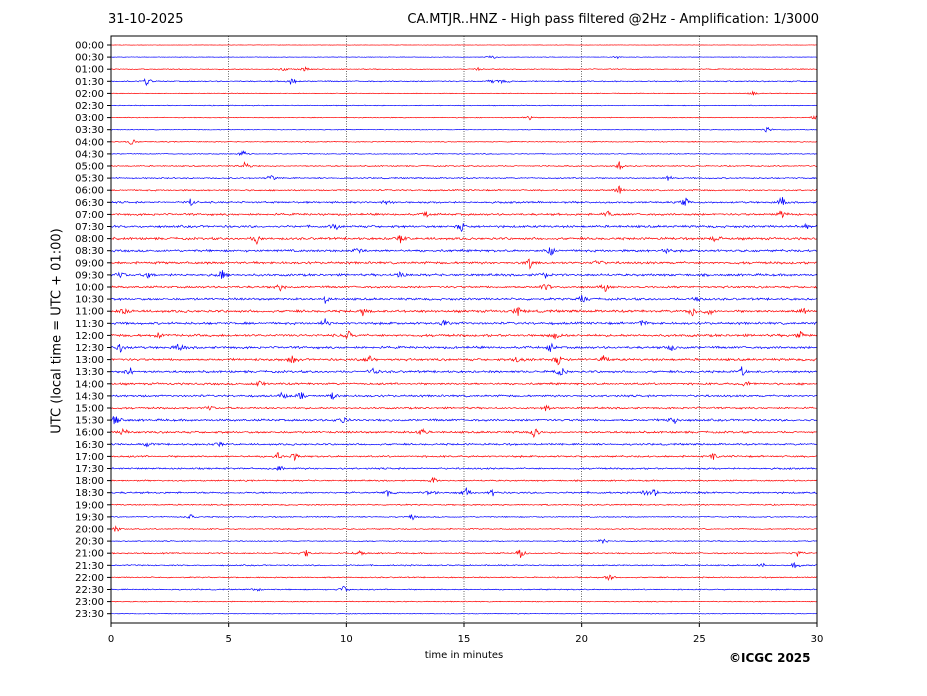  What do you see at coordinates (89, 421) in the screenshot?
I see `row-label-1530: 15:30` at bounding box center [89, 421].